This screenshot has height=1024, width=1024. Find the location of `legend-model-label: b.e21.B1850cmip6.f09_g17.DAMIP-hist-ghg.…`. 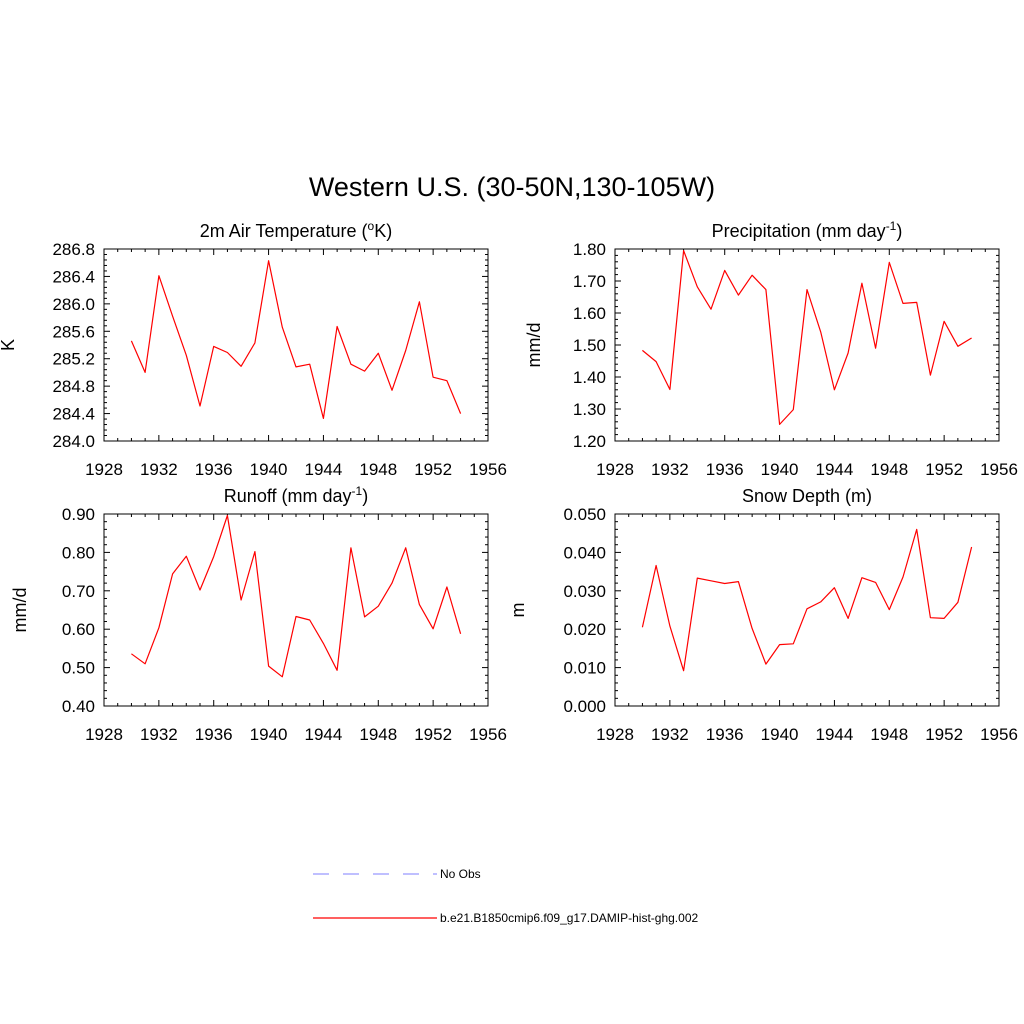

legend-model-label: b.e21.B1850cmip6.f09_g17.DAMIP-hist-ghg.… is located at coordinates (569, 918).